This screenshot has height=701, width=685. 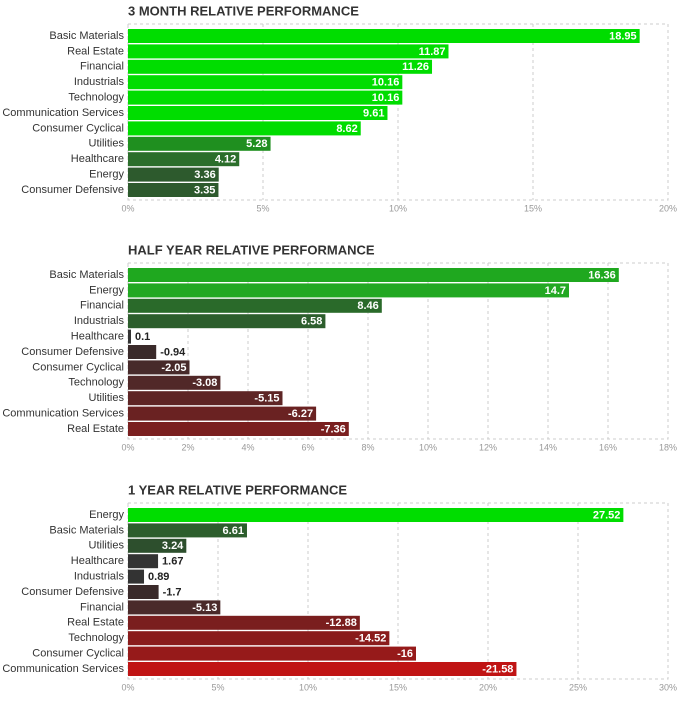 I want to click on chart-title: 3 MONTH RELATIVE PERFORMANCE, so click(x=243, y=10).